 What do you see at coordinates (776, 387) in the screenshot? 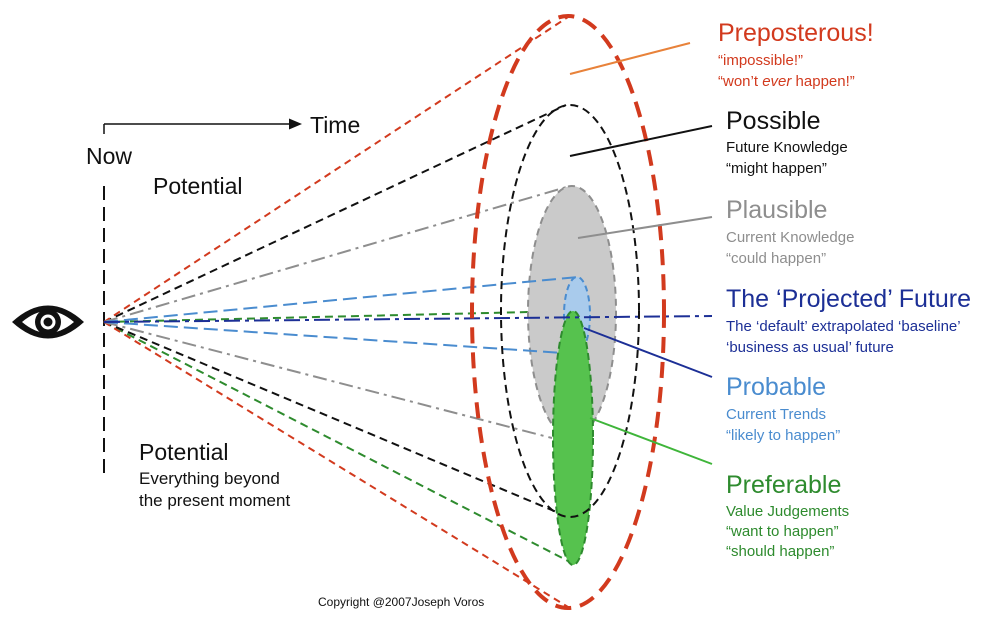
I see `probable-title: Probable` at bounding box center [776, 387].